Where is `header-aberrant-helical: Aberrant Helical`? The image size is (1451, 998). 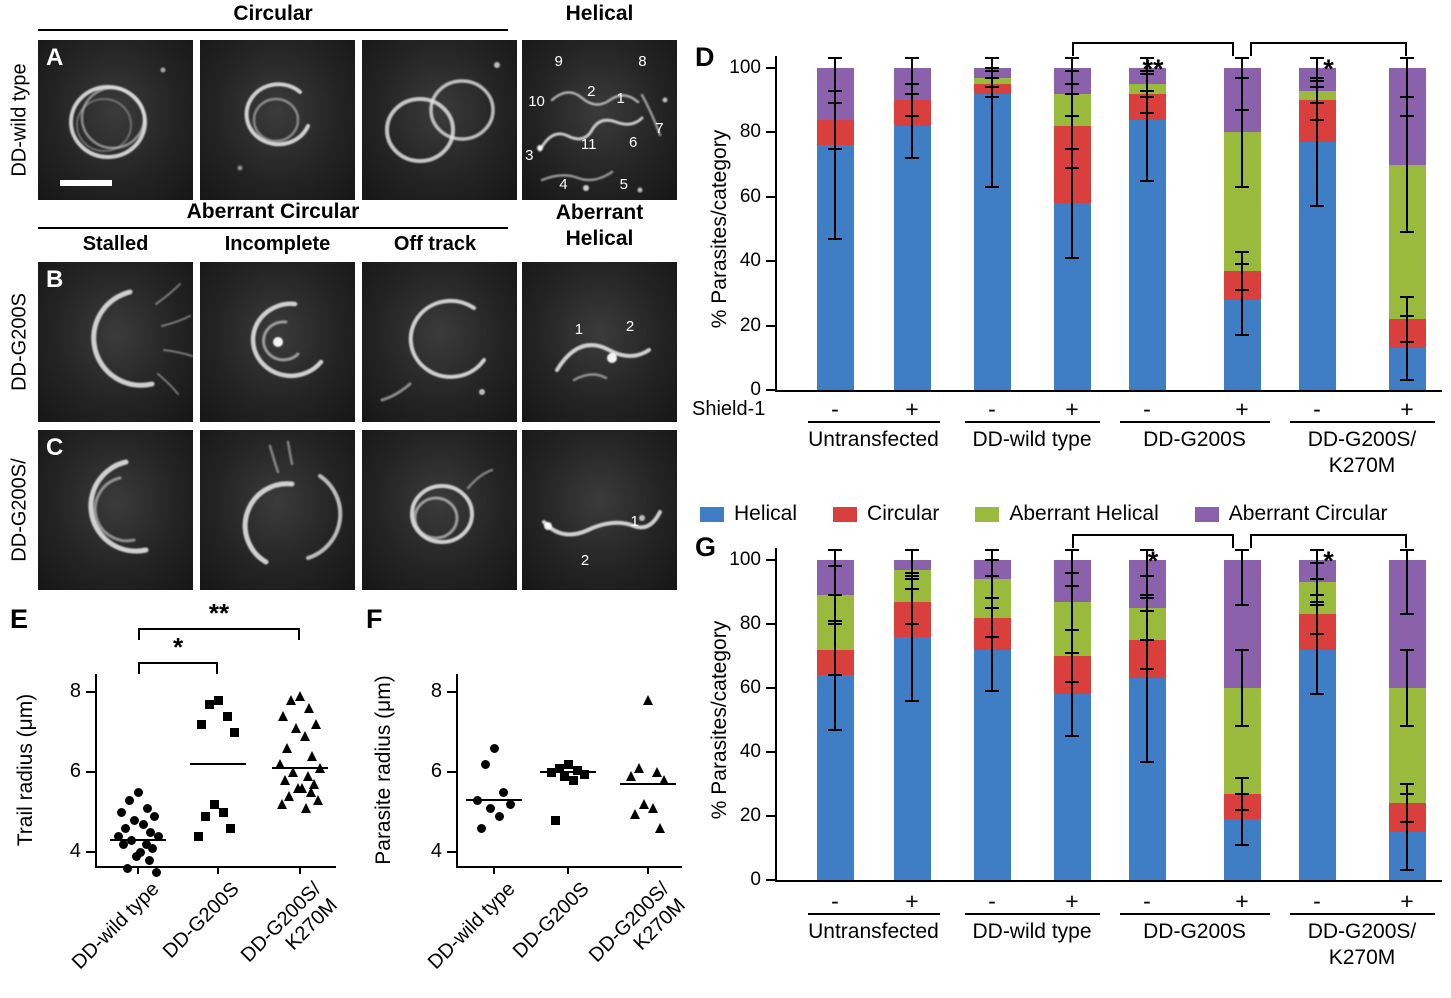 header-aberrant-helical: Aberrant Helical is located at coordinates (599, 226).